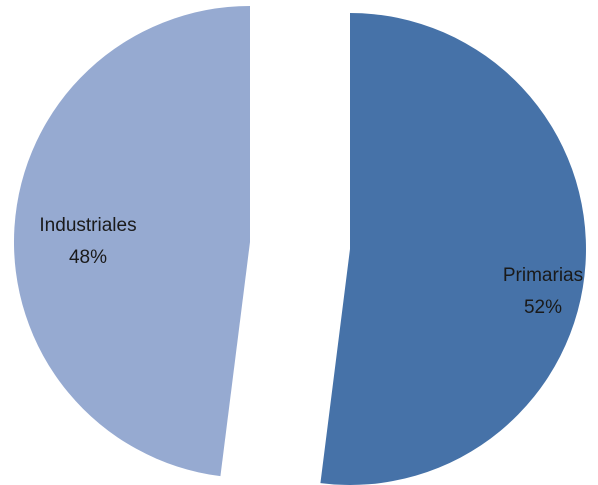 This screenshot has width=598, height=485. Describe the element at coordinates (543, 275) in the screenshot. I see `slice-label-primarias-name: Primarias` at that location.